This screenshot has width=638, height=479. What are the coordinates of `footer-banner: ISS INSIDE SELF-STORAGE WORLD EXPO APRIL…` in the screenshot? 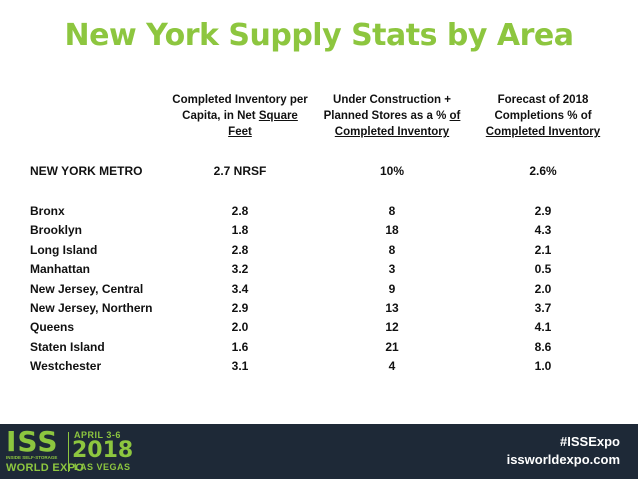 It's located at (319, 451).